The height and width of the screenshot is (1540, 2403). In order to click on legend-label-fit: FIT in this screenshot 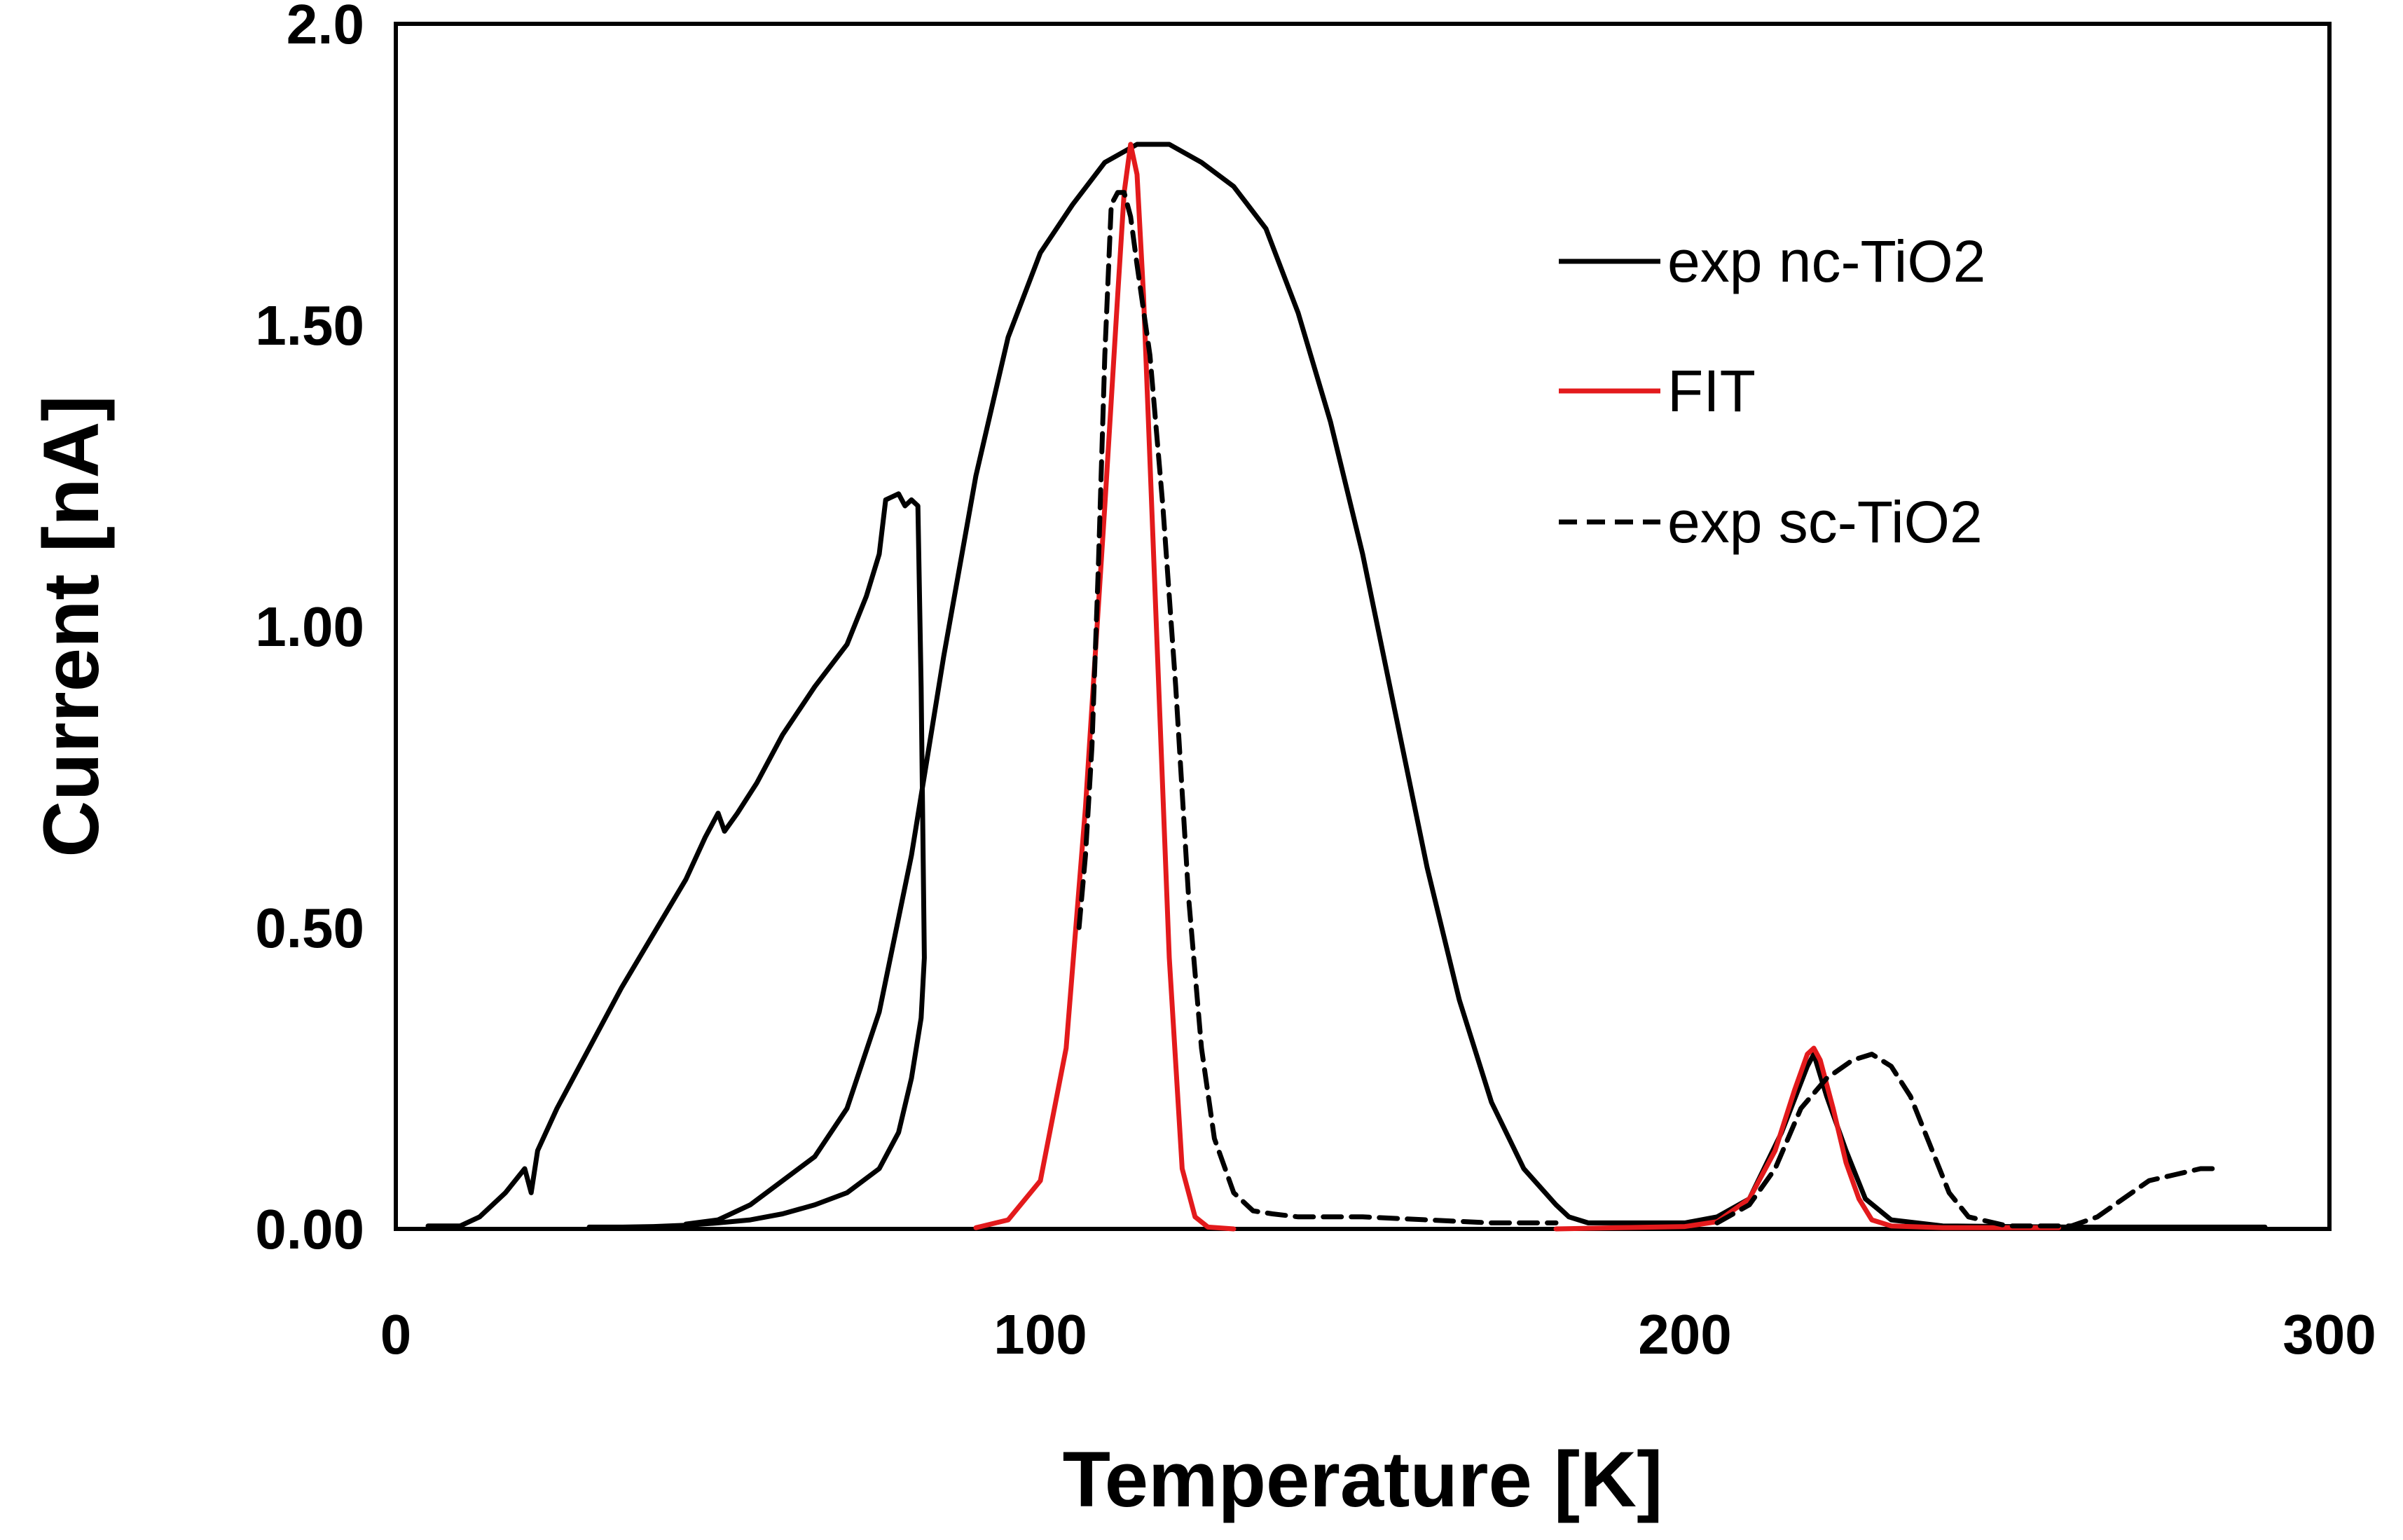, I will do `click(1711, 391)`.